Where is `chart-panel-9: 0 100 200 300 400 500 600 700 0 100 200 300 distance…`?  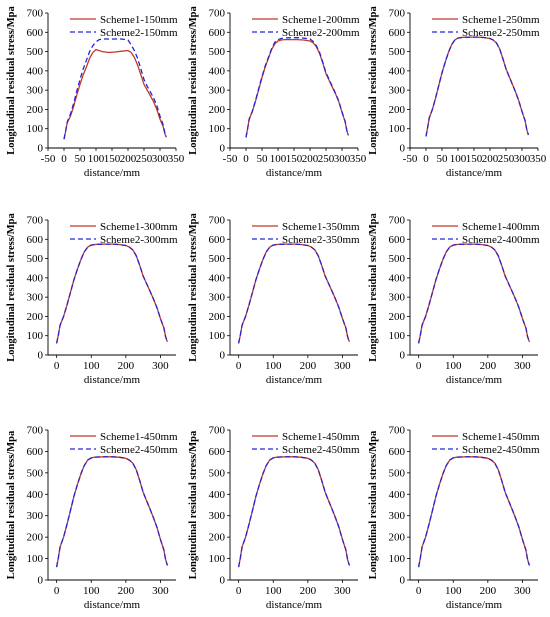
chart-panel-9: 0 100 200 300 400 500 600 700 0 100 200 300 distance… is located at coordinates (454, 518).